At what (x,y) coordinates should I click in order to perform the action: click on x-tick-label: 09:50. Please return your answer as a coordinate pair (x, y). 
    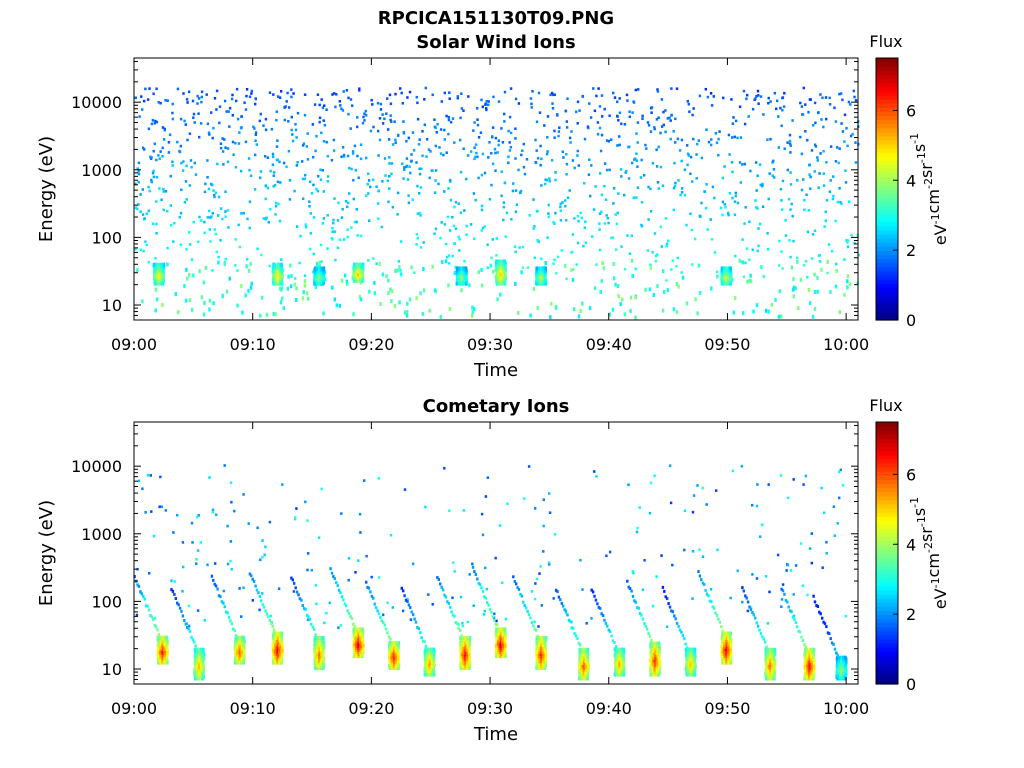
    Looking at the image, I should click on (727, 344).